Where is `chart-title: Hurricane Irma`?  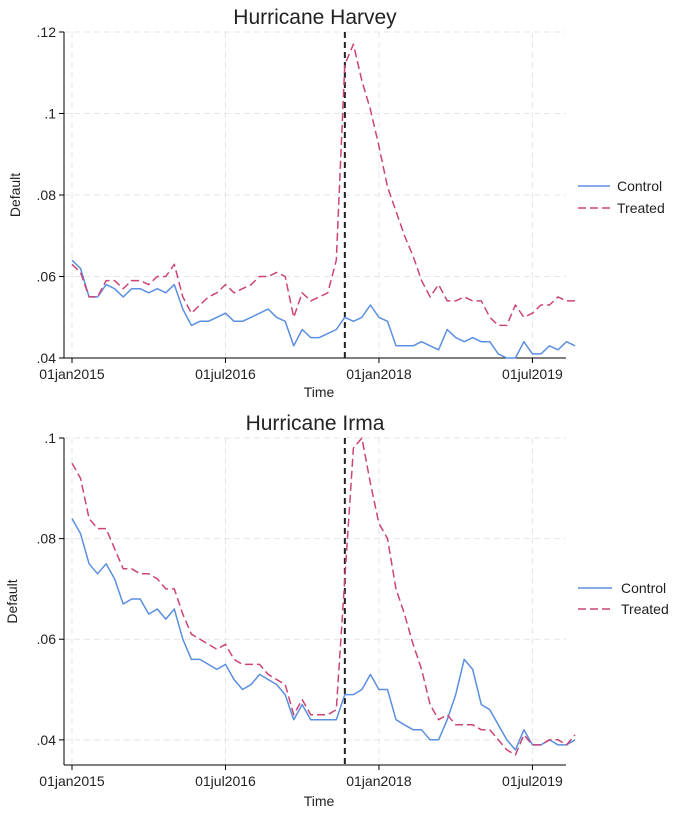
chart-title: Hurricane Irma is located at coordinates (315, 423).